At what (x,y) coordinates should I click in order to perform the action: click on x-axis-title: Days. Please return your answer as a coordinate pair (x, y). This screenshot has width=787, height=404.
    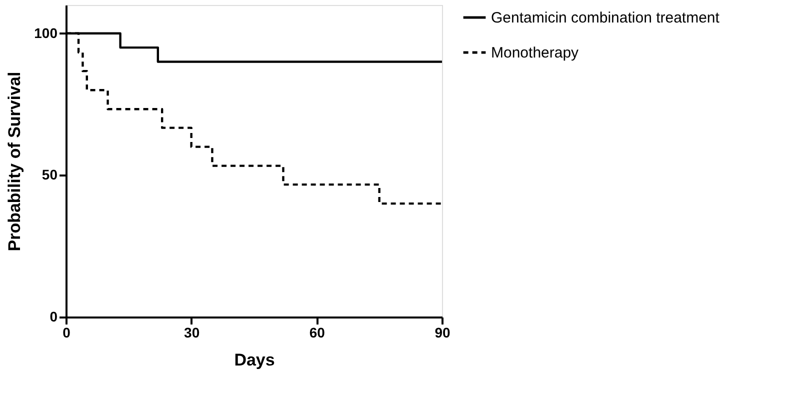
    Looking at the image, I should click on (254, 360).